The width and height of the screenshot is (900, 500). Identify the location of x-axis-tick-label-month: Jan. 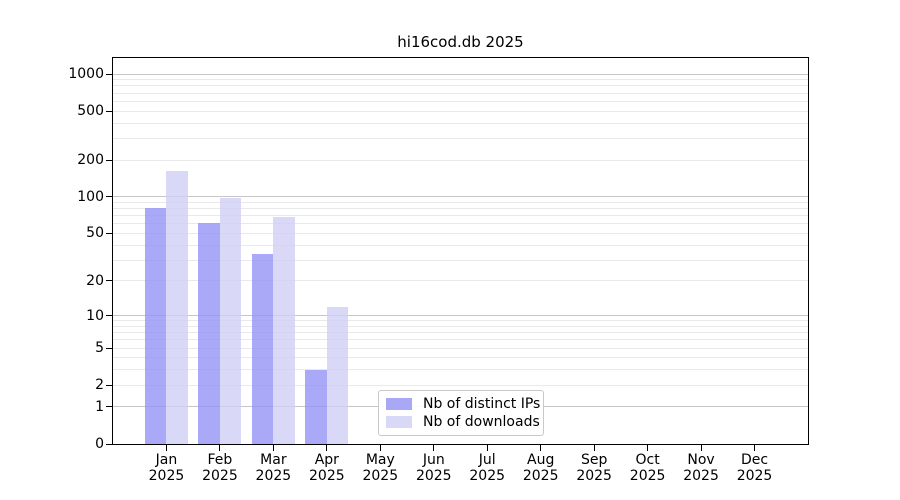
(166, 460).